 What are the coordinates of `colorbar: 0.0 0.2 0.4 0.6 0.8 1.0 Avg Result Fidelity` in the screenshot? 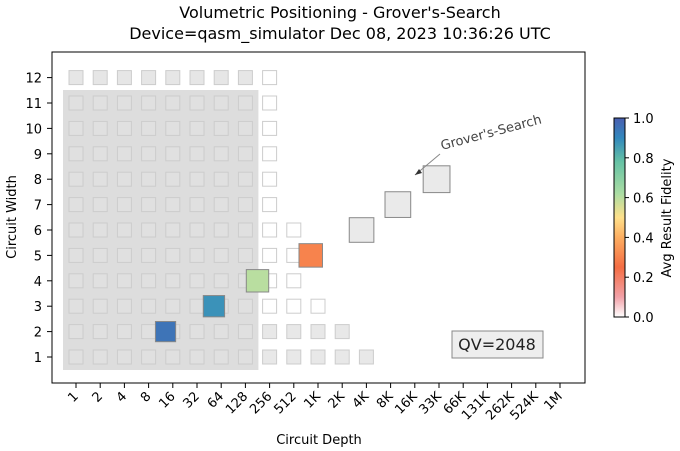 It's located at (644, 219).